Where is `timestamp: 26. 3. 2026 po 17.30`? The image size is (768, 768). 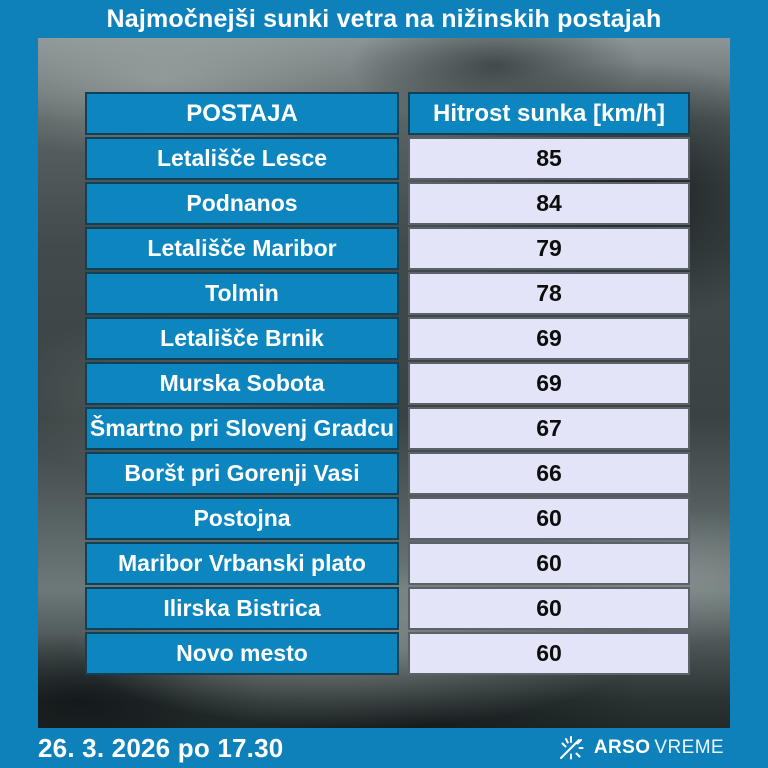
timestamp: 26. 3. 2026 po 17.30 is located at coordinates (161, 747).